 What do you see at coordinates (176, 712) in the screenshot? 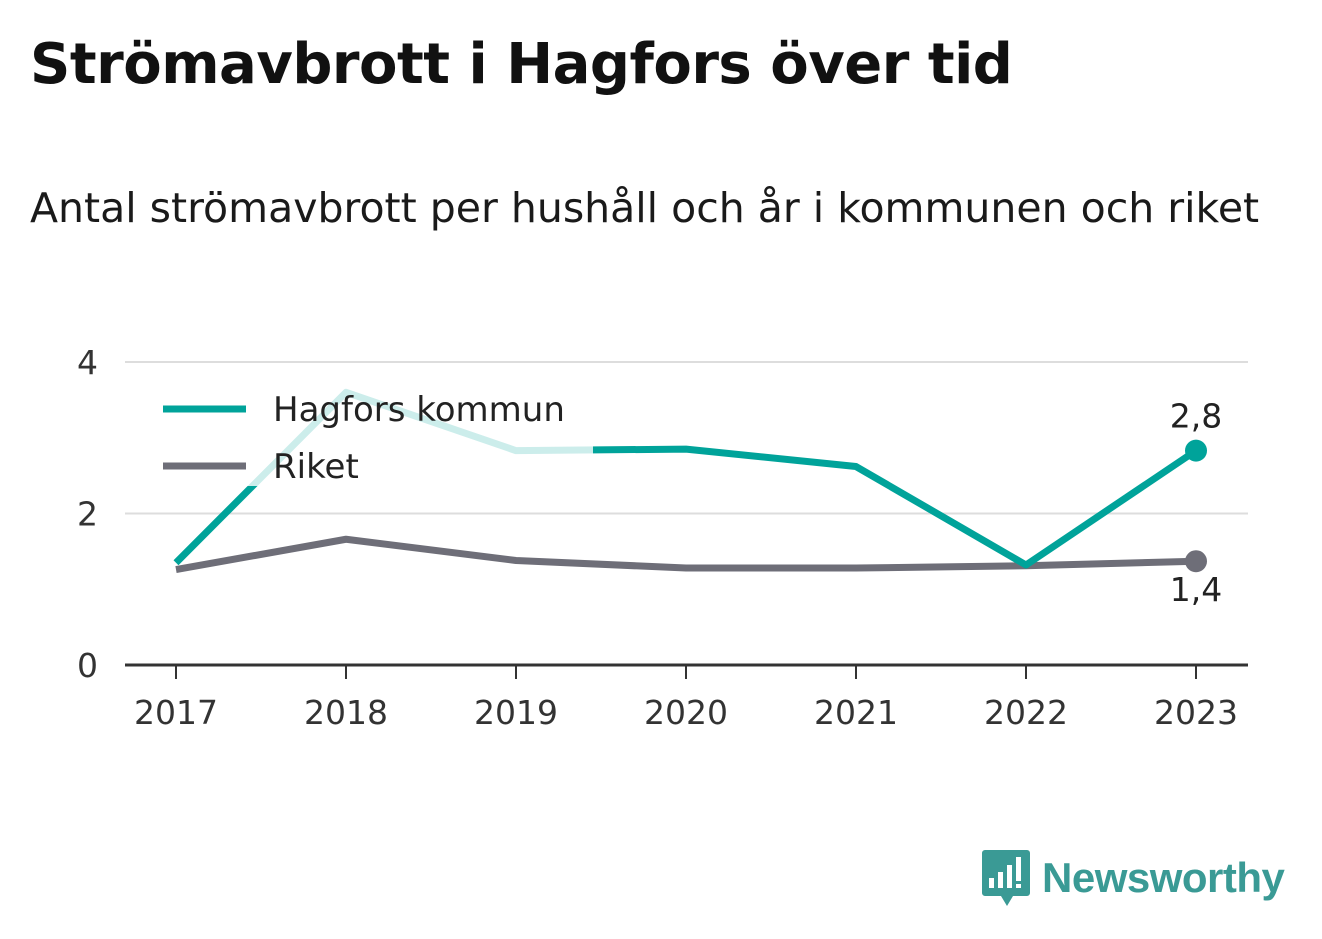
I see `x-tick-label: 2017` at bounding box center [176, 712].